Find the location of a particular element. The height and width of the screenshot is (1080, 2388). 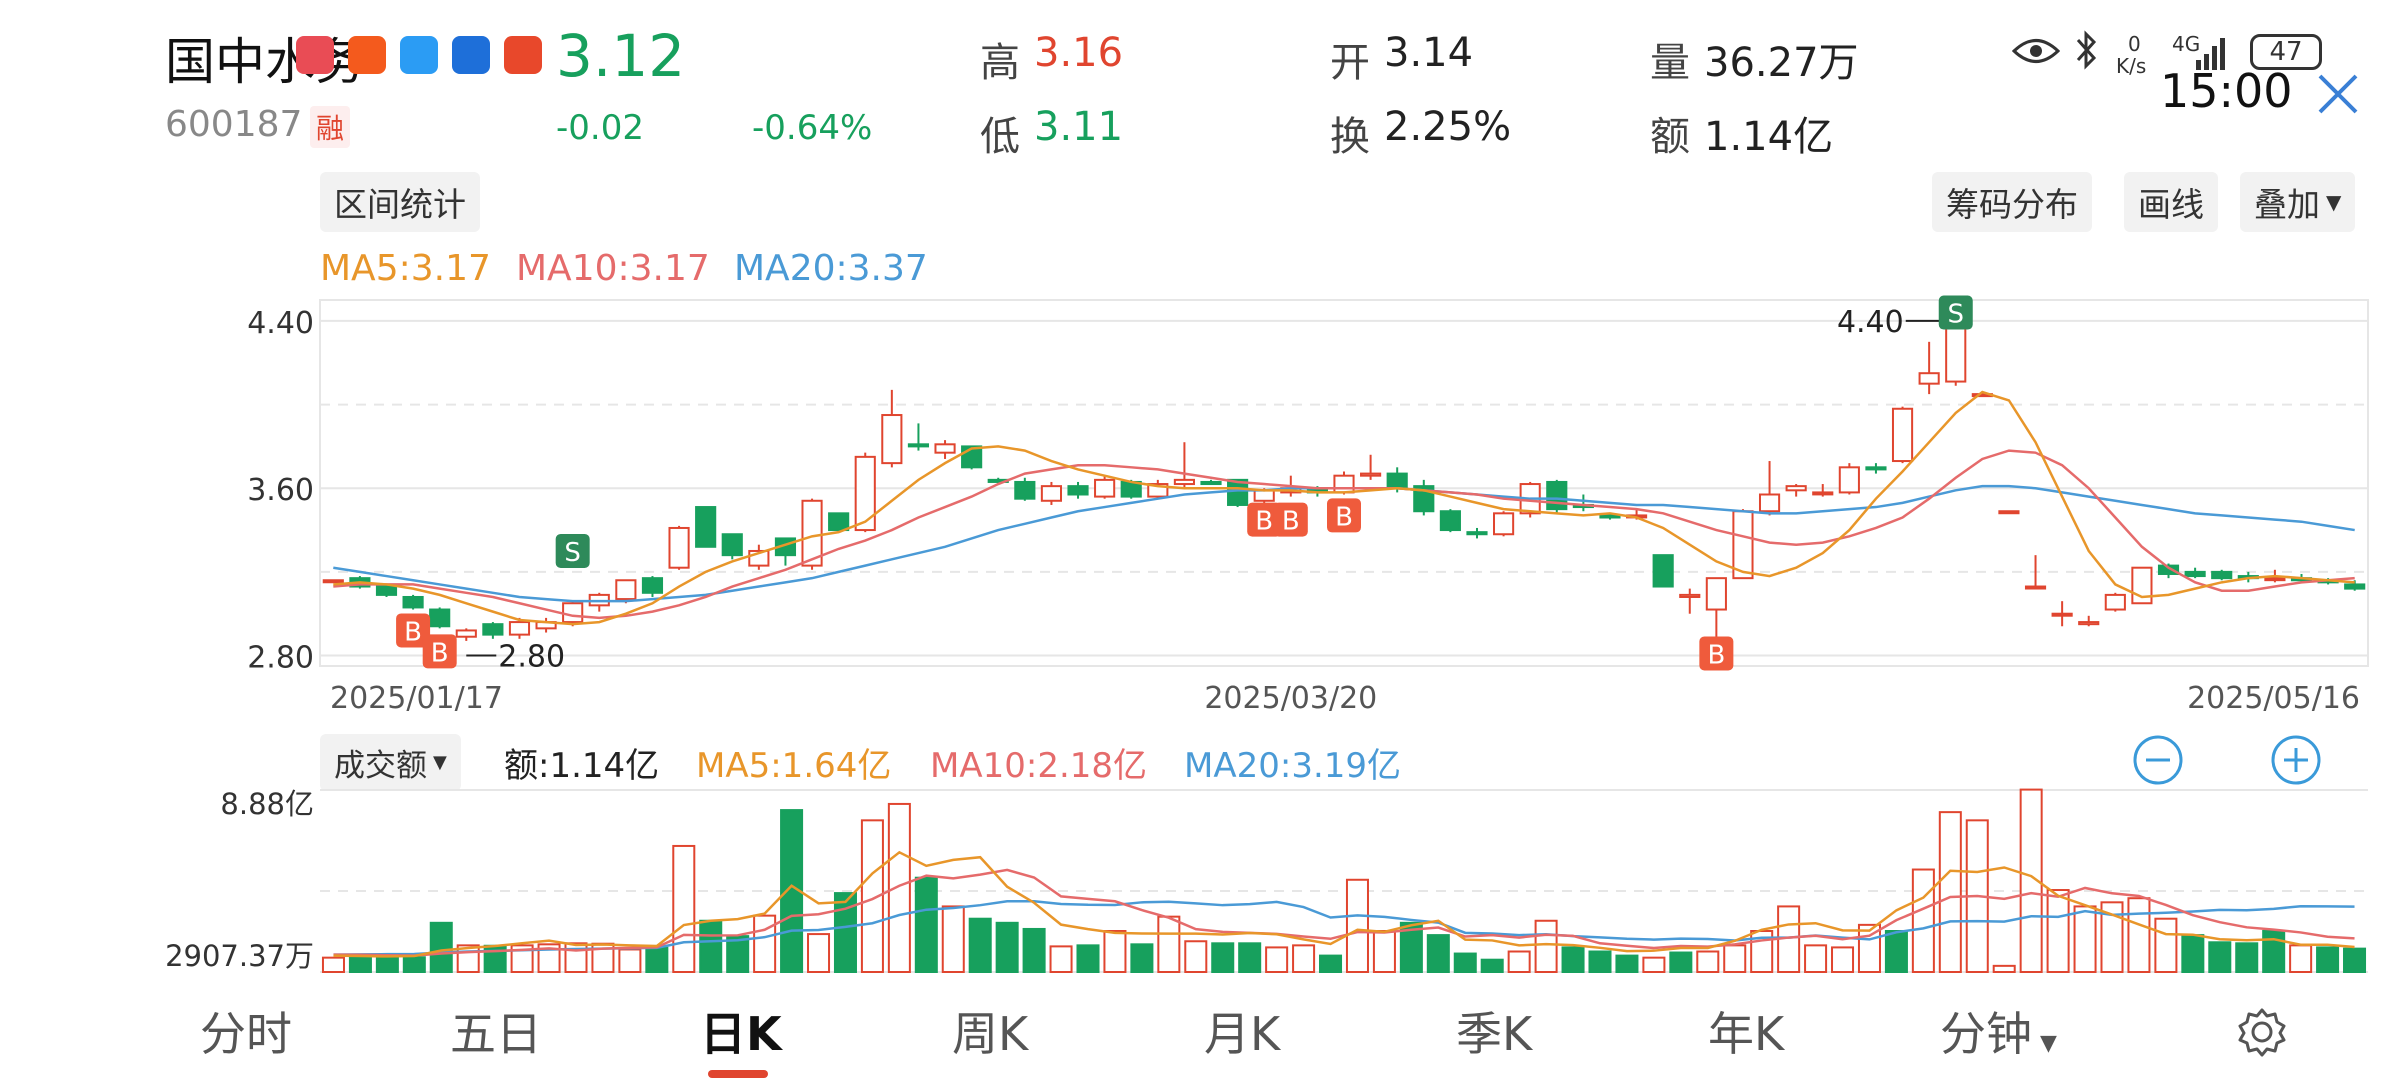

tab-2: 日K is located at coordinates (741, 1038).